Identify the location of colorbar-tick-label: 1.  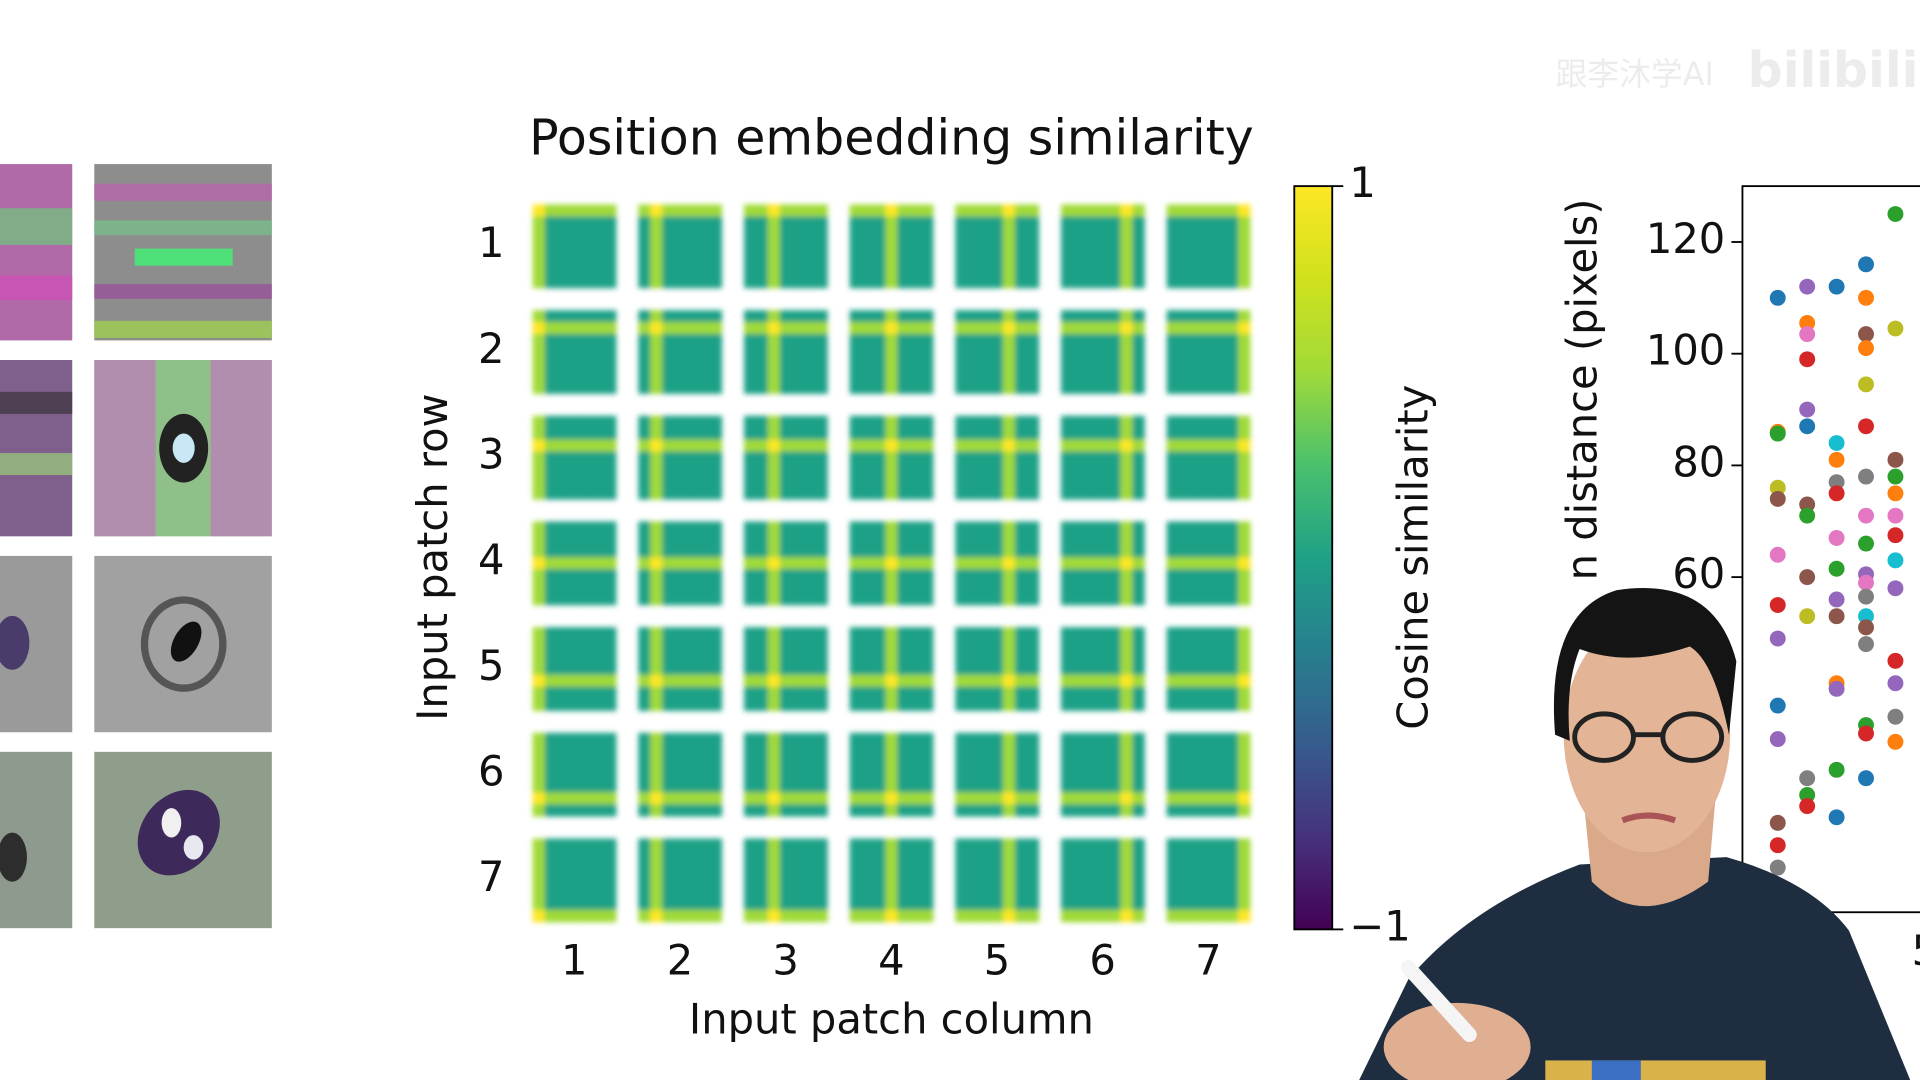
(1362, 182).